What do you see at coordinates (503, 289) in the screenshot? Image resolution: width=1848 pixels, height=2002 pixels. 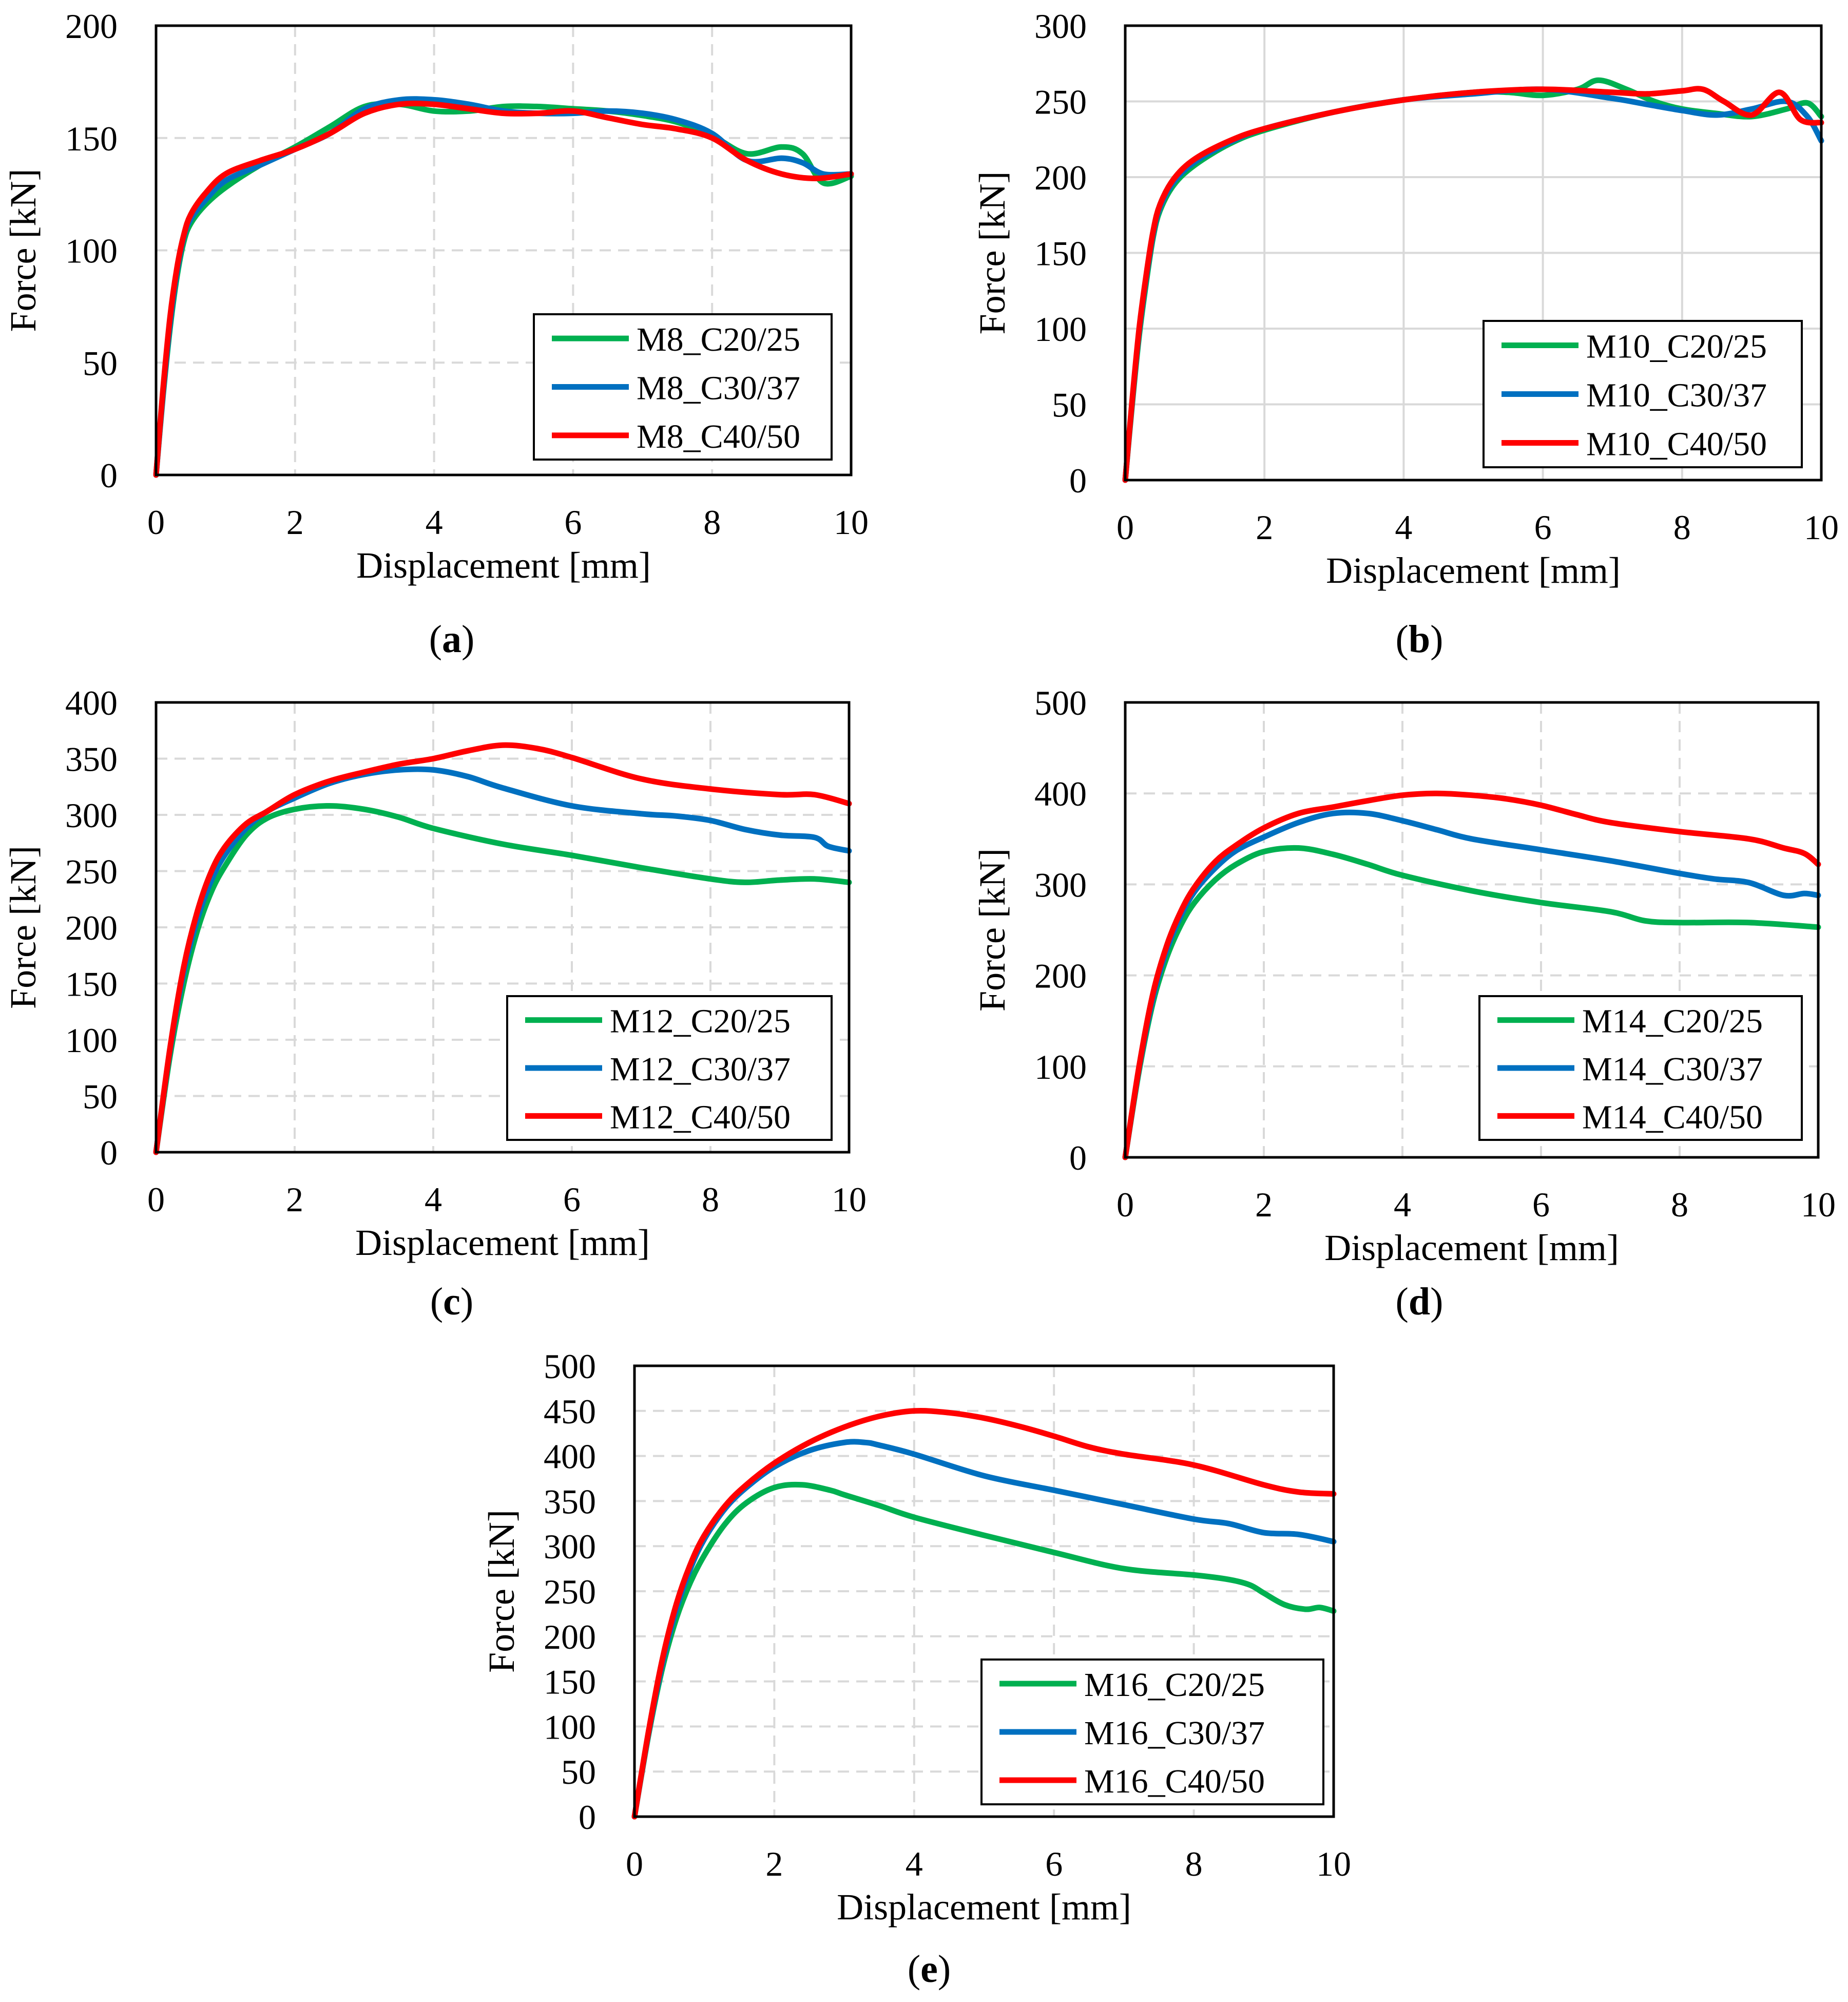 I see `series-line-M8_C40/50` at bounding box center [503, 289].